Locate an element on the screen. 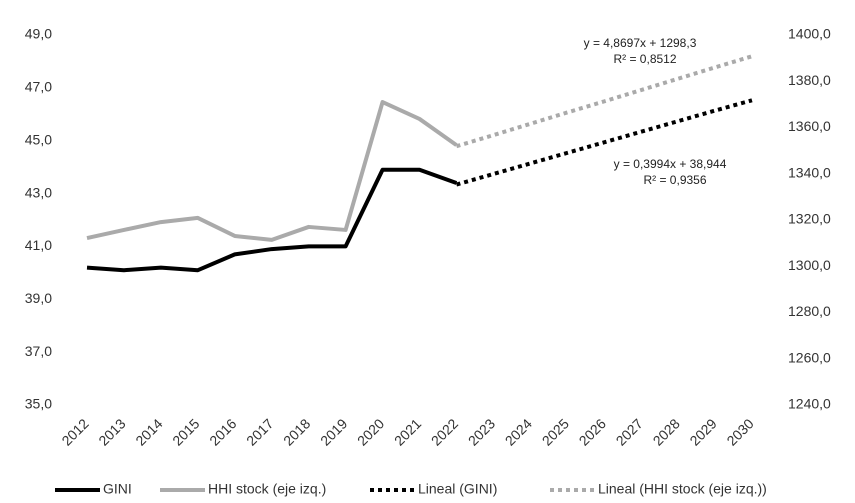  x-tick-label: 2024 is located at coordinates (518, 431).